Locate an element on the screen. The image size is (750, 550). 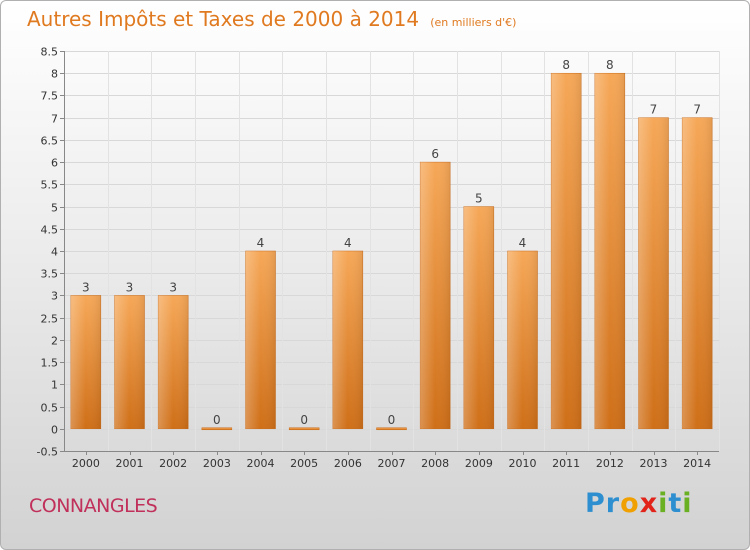
chart-title: Autres Impôts et Taxes de 2000 à 2014 is located at coordinates (223, 19).